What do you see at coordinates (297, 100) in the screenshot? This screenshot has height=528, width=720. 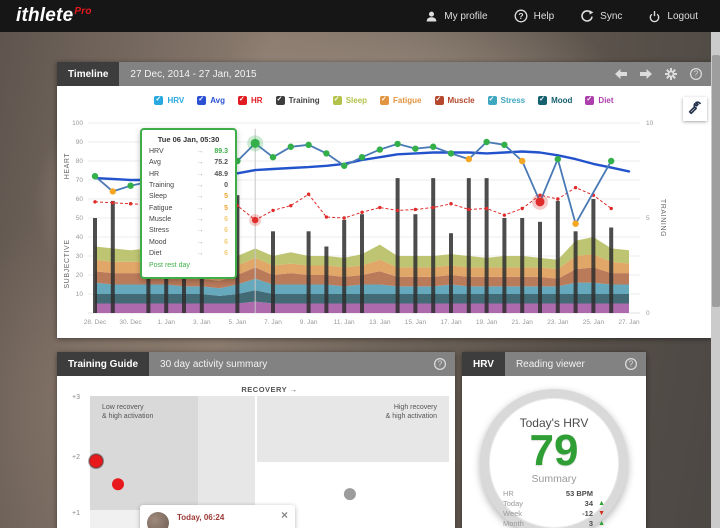 I see `legend-item-training: Training` at bounding box center [297, 100].